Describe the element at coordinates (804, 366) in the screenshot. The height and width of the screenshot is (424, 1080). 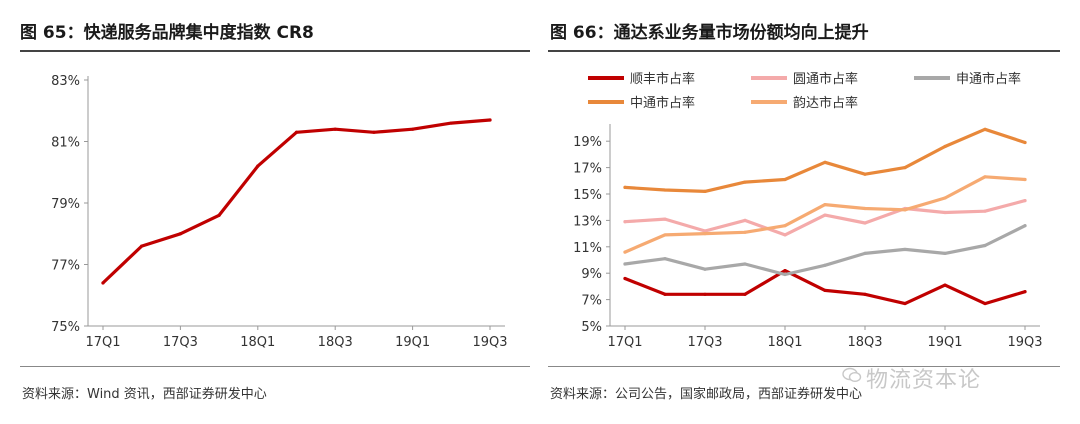
I see `right-source-rule` at that location.